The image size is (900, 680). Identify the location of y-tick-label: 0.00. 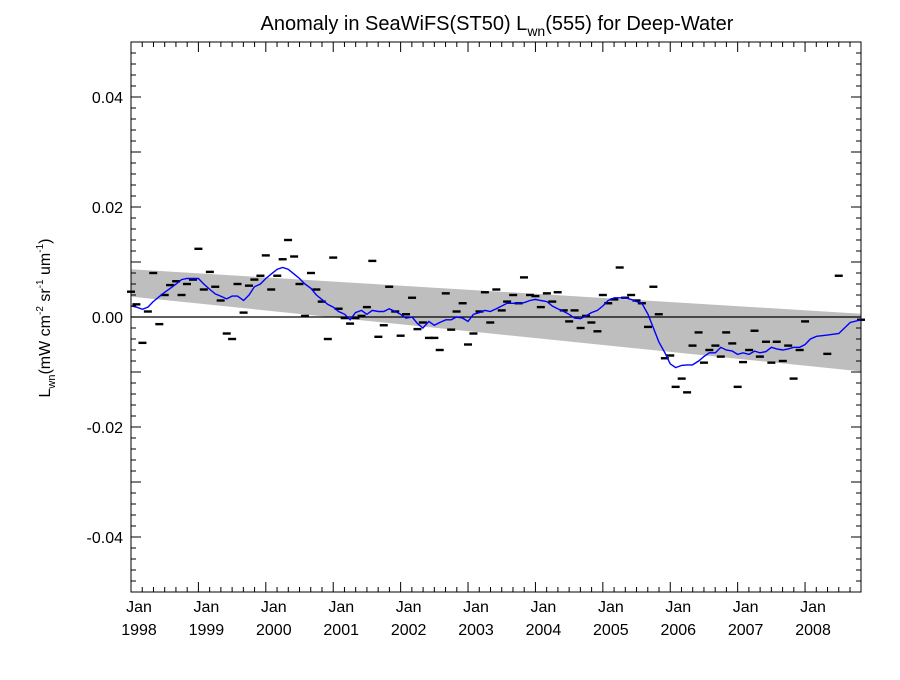
(107, 318).